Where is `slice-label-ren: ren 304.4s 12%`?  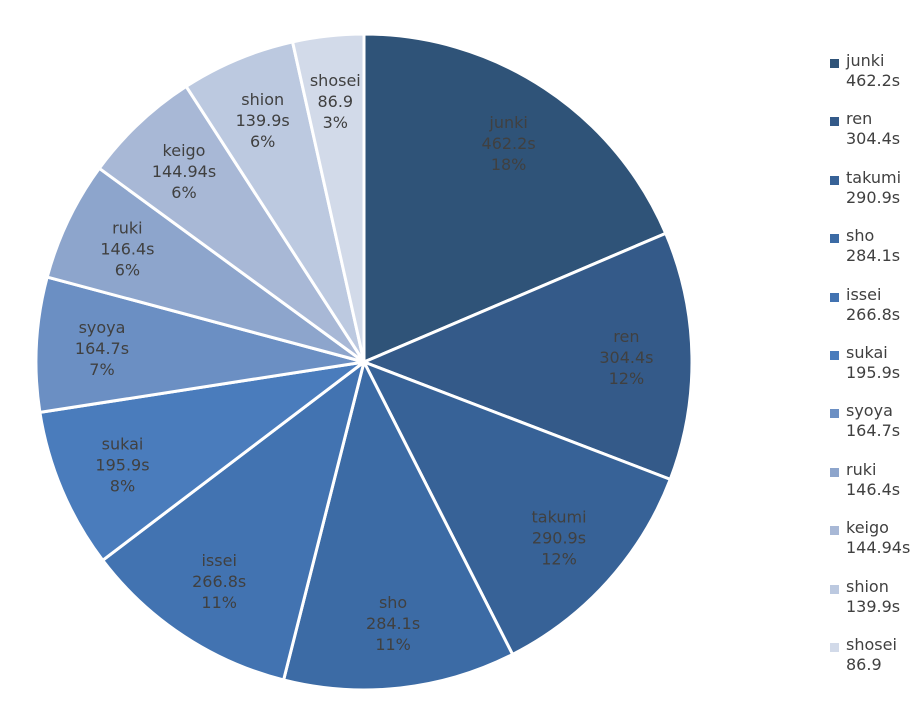
slice-label-ren: ren 304.4s 12% is located at coordinates (626, 357).